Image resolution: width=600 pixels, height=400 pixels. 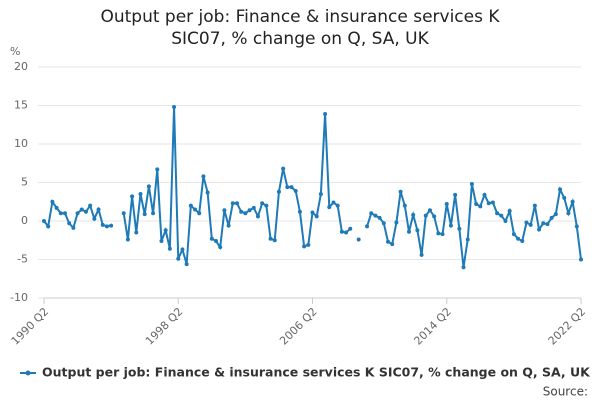 I want to click on legend-marker, so click(x=28, y=373).